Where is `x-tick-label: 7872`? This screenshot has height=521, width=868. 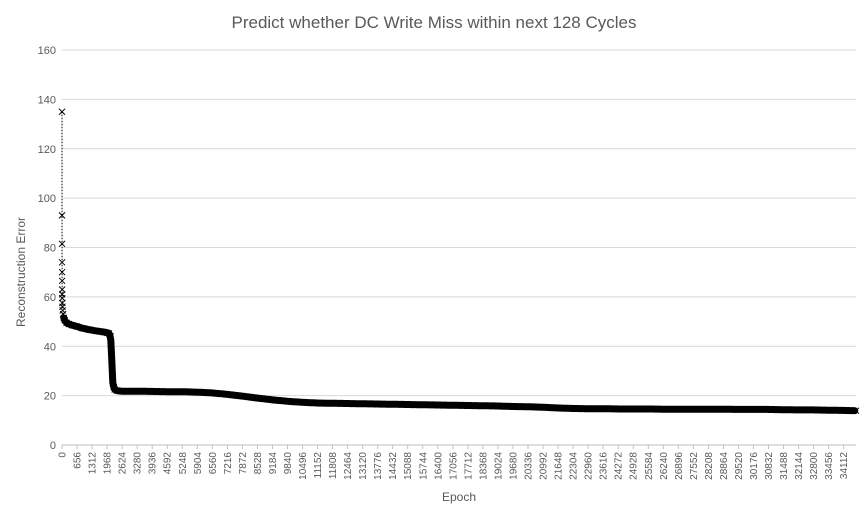
x-tick-label: 7872 is located at coordinates (243, 463).